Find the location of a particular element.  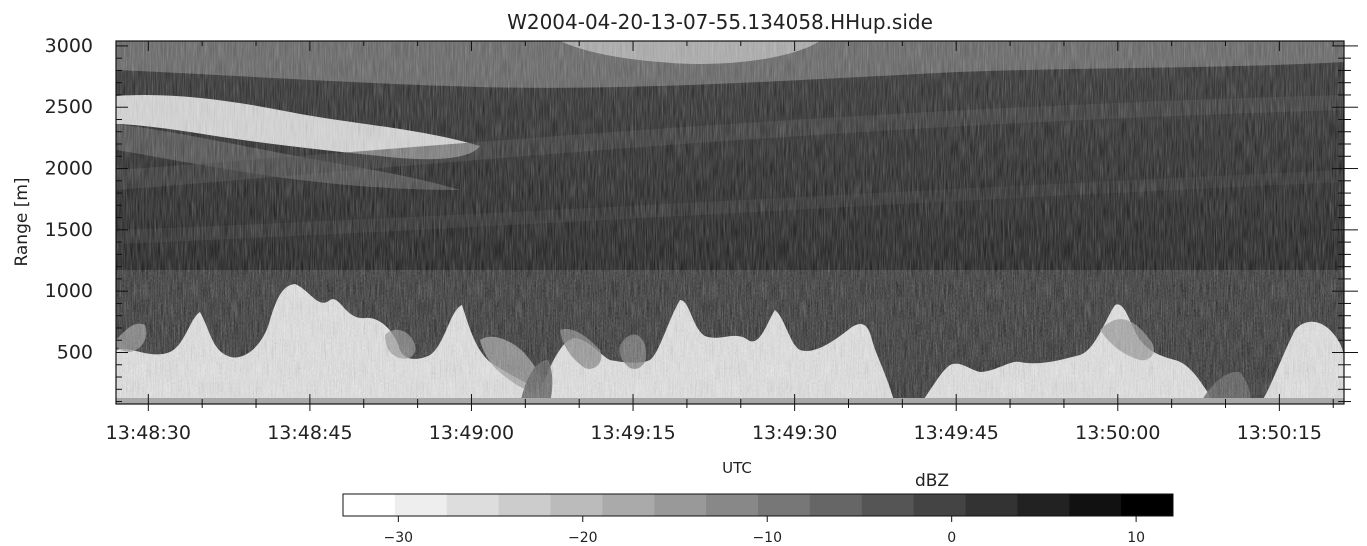

y-tick-label: 500 is located at coordinates (75, 352).